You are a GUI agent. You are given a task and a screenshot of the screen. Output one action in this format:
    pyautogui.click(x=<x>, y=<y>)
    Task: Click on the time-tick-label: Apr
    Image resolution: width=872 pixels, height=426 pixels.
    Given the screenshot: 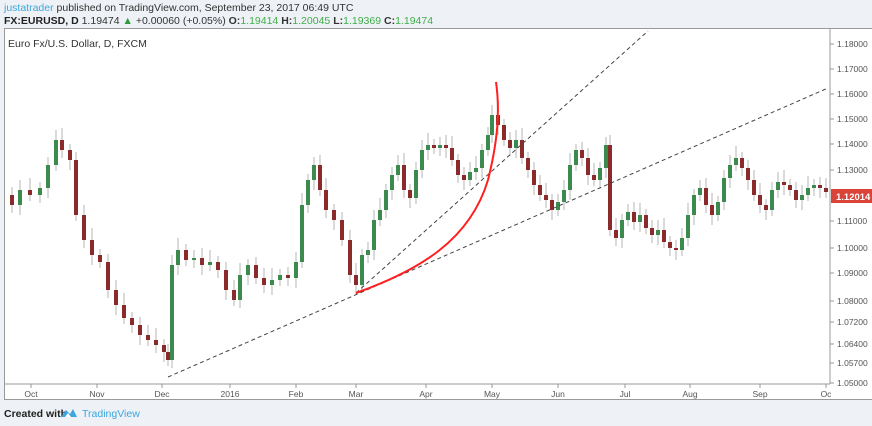 What is the action you would take?
    pyautogui.click(x=425, y=394)
    